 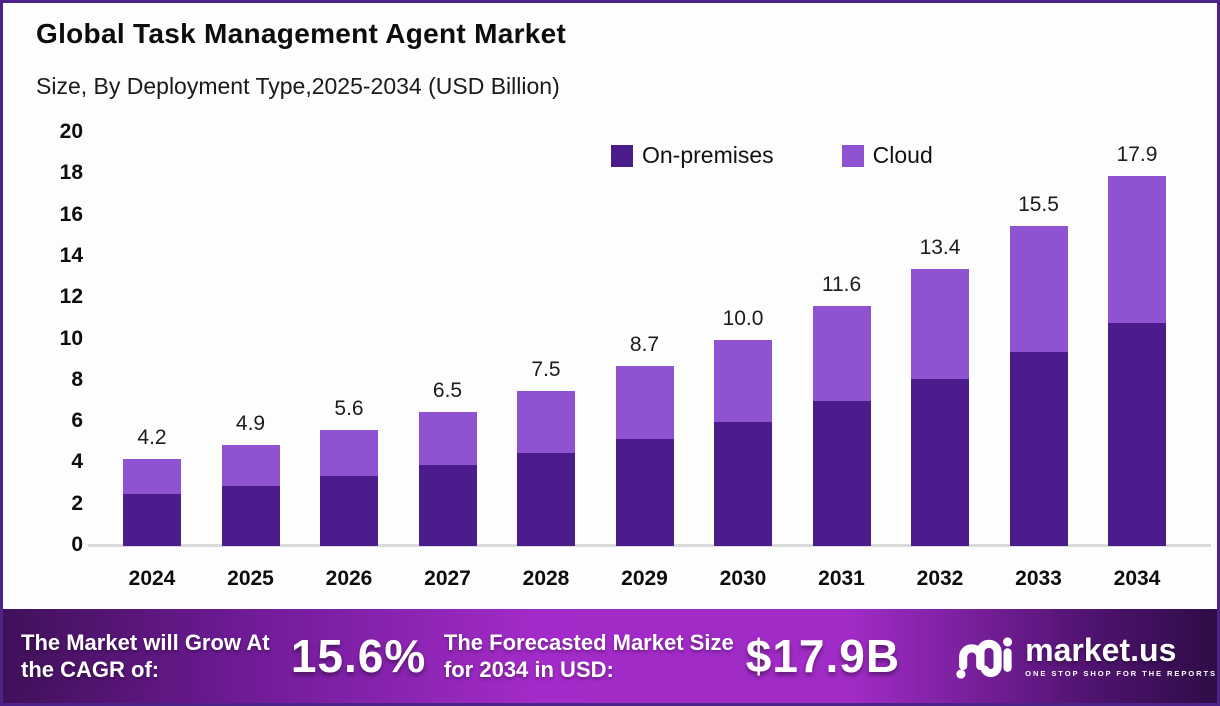 I want to click on bar-segment-on-premises-2025, so click(x=250, y=516).